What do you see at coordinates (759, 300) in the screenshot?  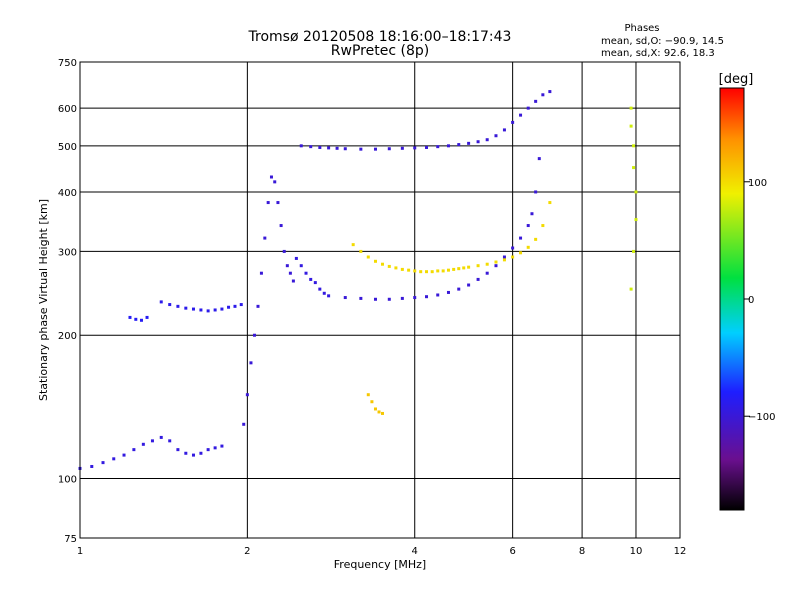 I see `colorbar-ticks: 100 0 −100` at bounding box center [759, 300].